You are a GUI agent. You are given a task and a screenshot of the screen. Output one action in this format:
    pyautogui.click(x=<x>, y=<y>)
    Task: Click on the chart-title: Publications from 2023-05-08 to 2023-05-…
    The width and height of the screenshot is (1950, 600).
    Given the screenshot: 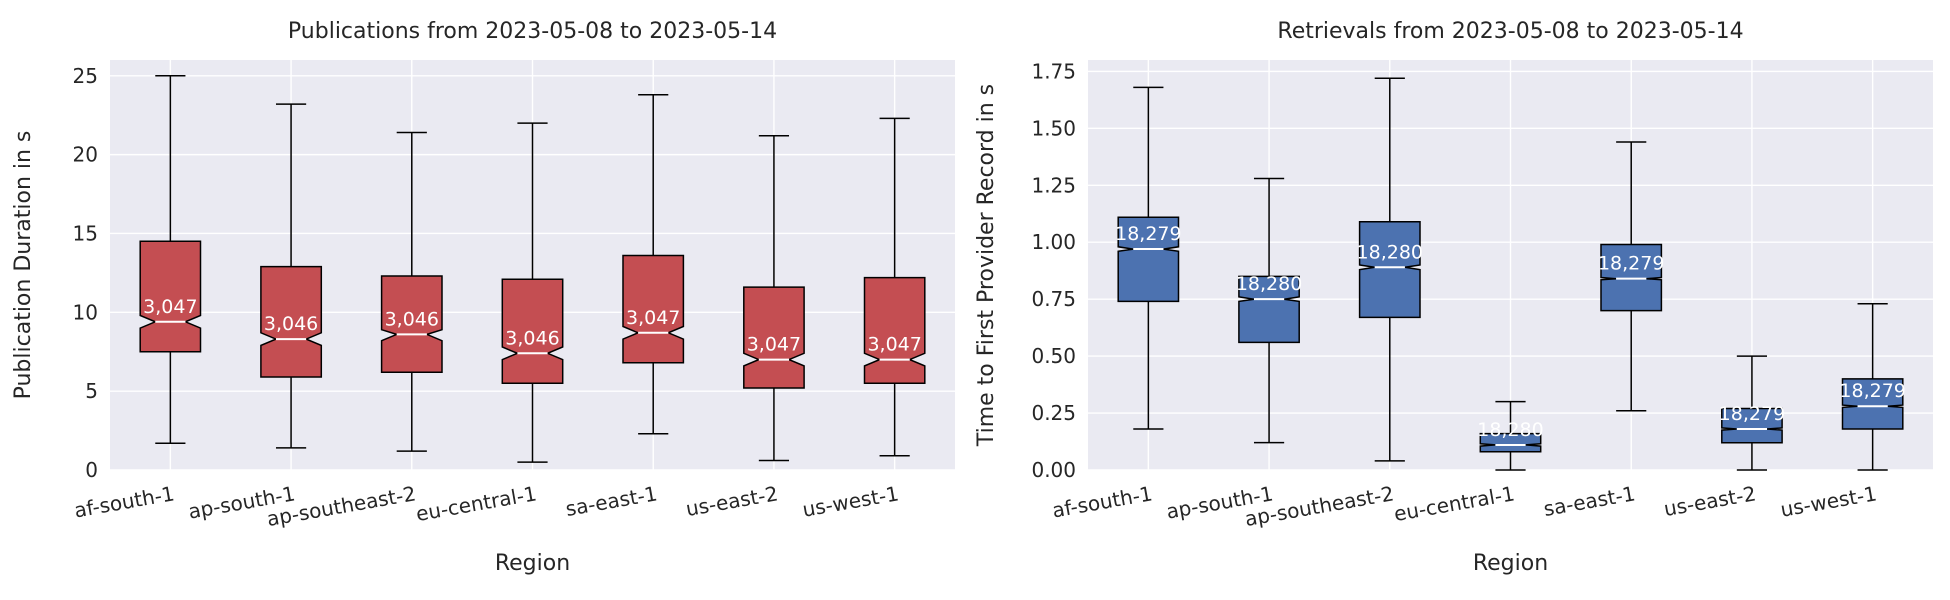 What is the action you would take?
    pyautogui.click(x=532, y=31)
    